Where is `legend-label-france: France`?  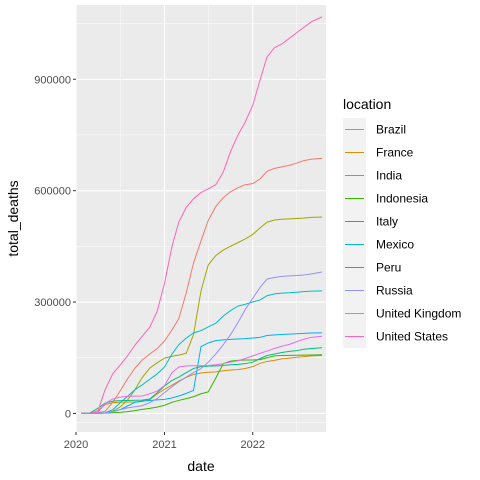 legend-label-france: France is located at coordinates (395, 153).